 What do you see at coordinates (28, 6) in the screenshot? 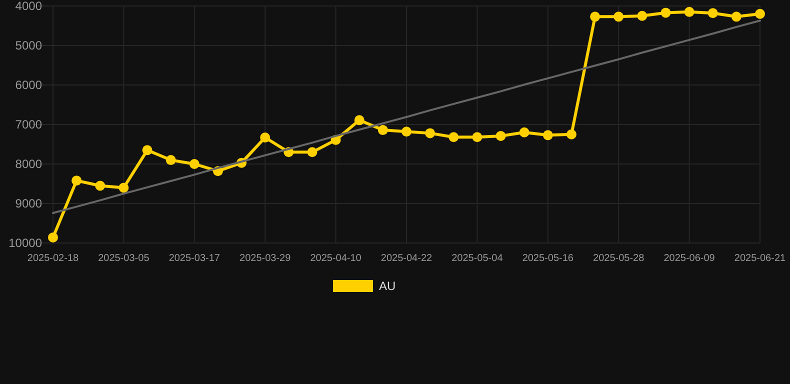
I see `y-tick-label: 4000` at bounding box center [28, 6].